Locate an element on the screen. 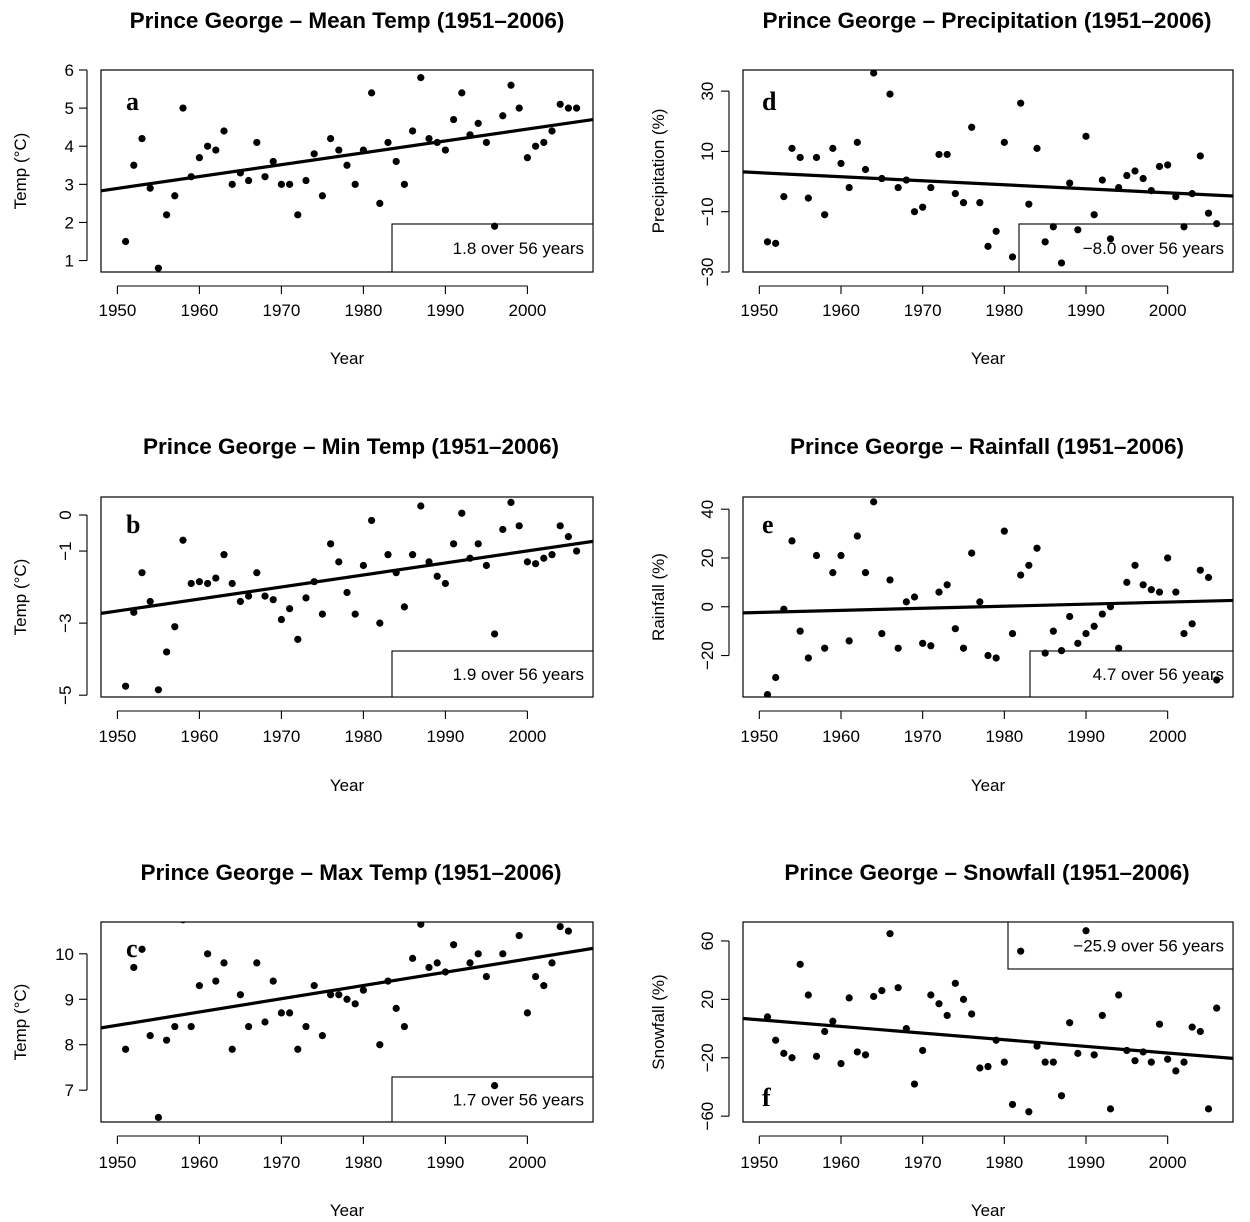 Image resolution: width=1250 pixels, height=1222 pixels. chart-title: Prince George – Snowfall (1951–2006) is located at coordinates (986, 872).